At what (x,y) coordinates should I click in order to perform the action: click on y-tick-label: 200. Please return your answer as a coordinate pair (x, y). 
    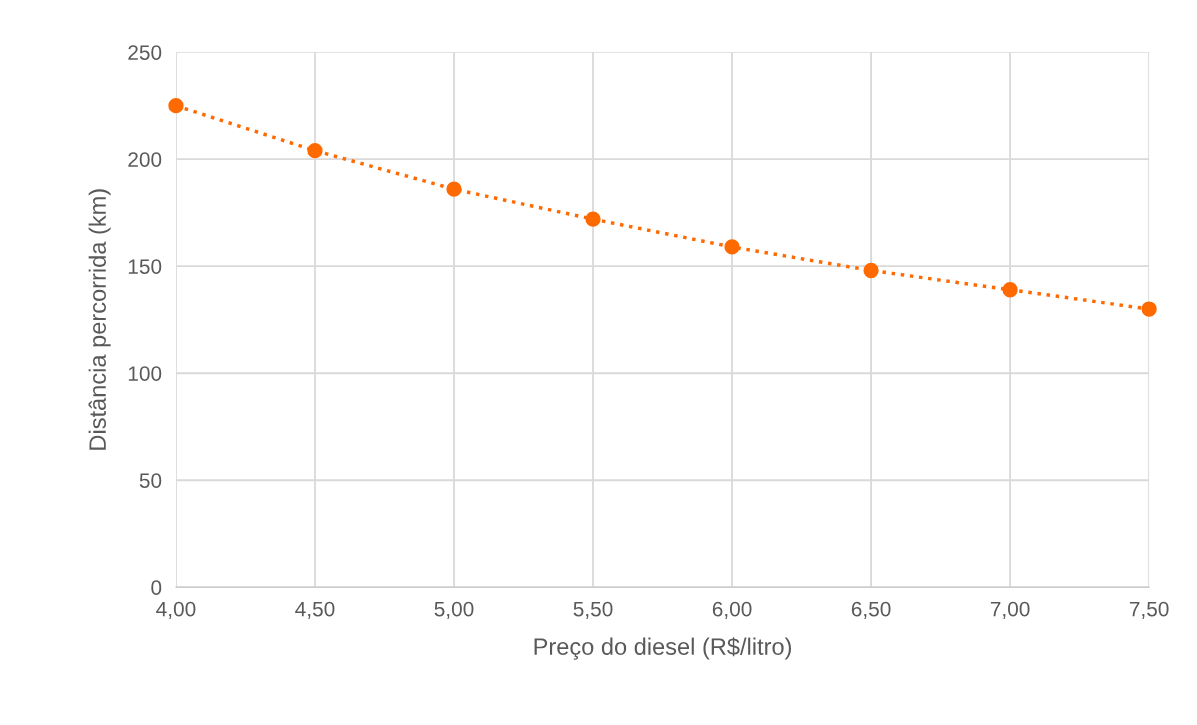
    Looking at the image, I should click on (145, 159).